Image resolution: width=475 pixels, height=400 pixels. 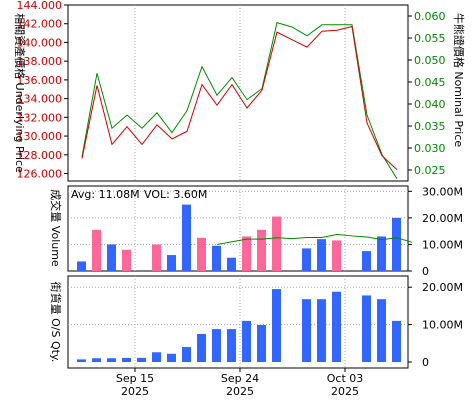 I want to click on volume-tick-label: 20.00M, so click(x=442, y=218).